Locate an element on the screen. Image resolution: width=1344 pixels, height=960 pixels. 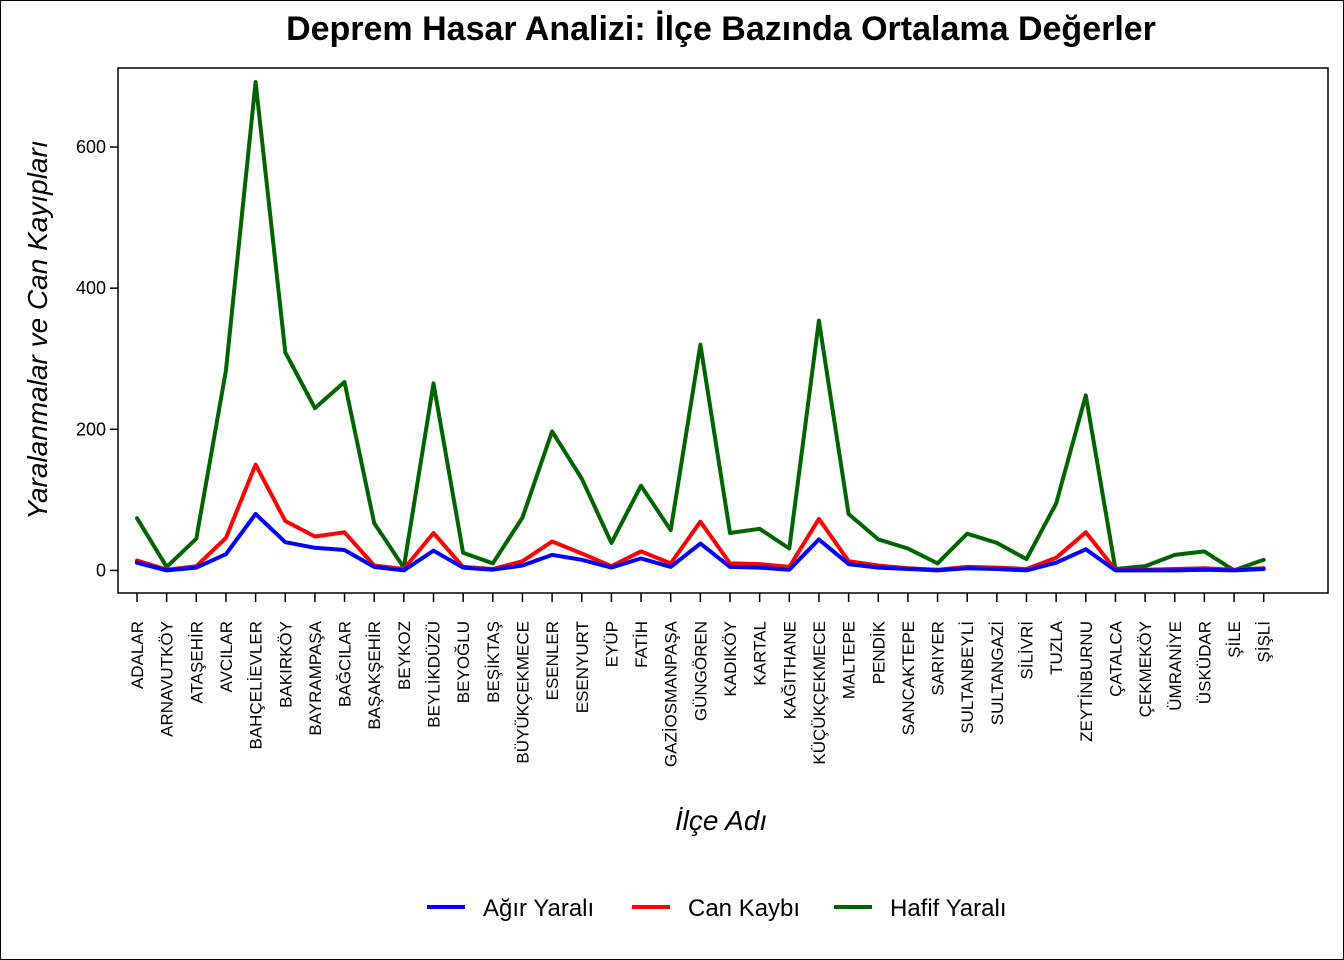
x-tick-label: ZEYTİNBURNU is located at coordinates (1086, 681).